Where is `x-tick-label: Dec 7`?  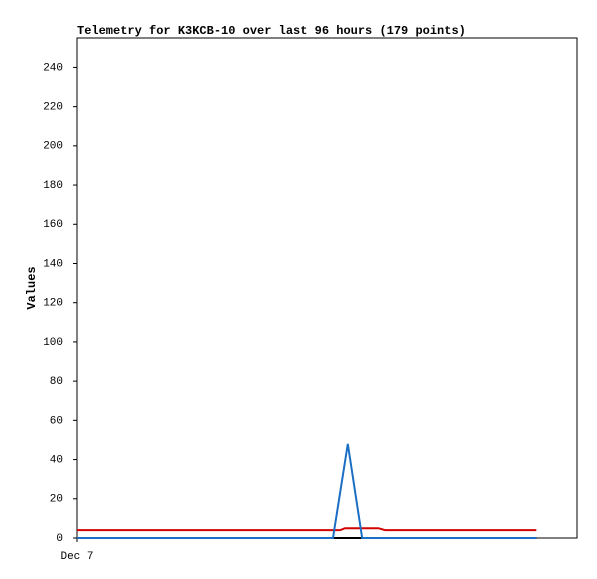 x-tick-label: Dec 7 is located at coordinates (76, 557).